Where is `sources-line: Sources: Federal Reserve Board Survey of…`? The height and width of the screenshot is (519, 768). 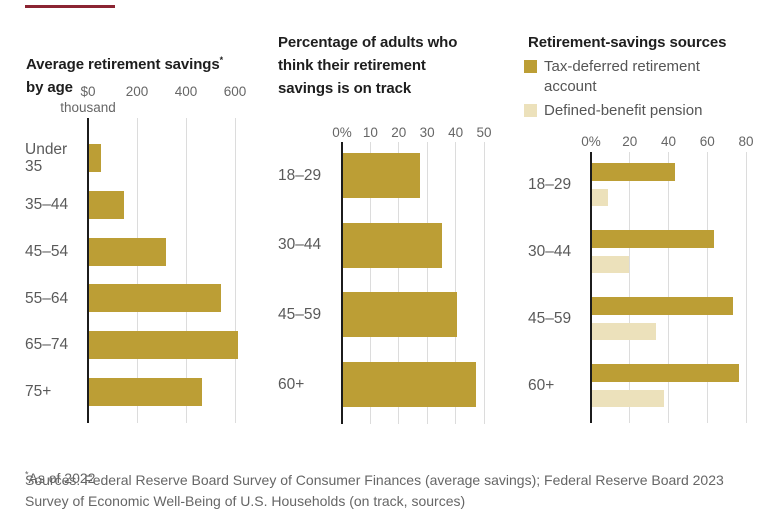
sources-line: Sources: Federal Reserve Board Survey of… is located at coordinates (374, 490).